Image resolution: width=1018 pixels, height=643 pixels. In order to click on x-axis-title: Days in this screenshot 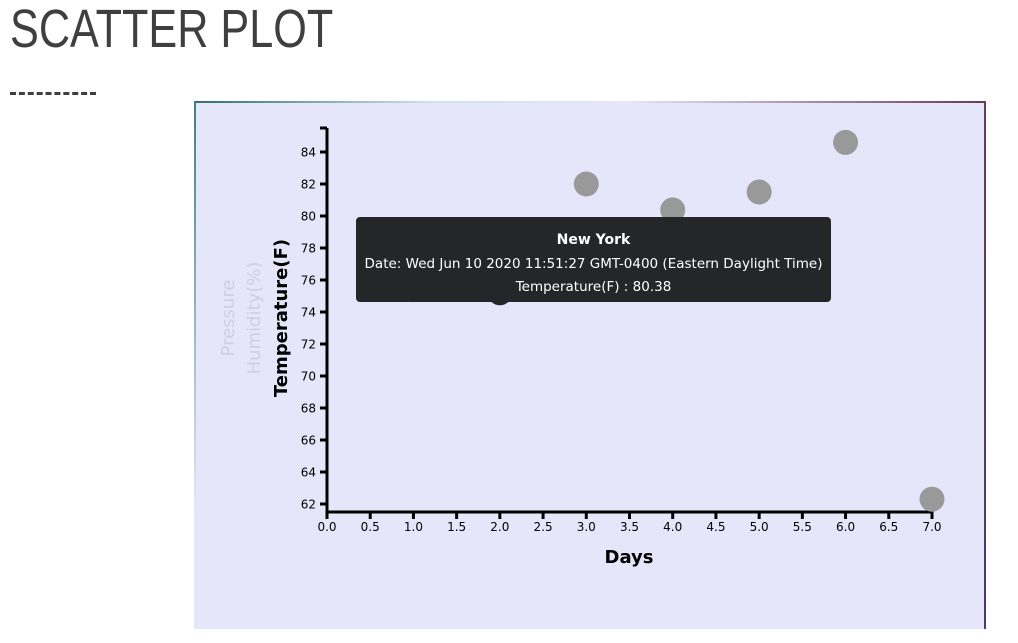, I will do `click(629, 557)`.